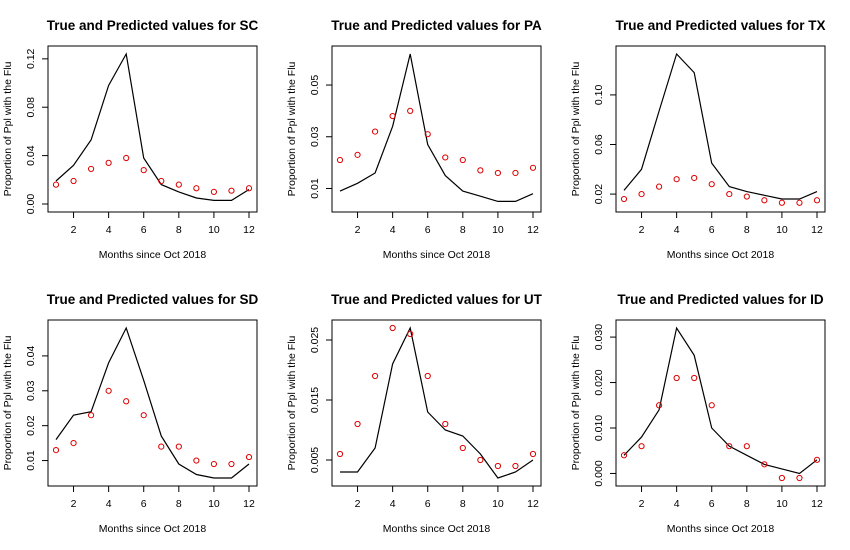 Image resolution: width=850 pixels, height=550 pixels. I want to click on y-tick-label: 0.015, so click(315, 400).